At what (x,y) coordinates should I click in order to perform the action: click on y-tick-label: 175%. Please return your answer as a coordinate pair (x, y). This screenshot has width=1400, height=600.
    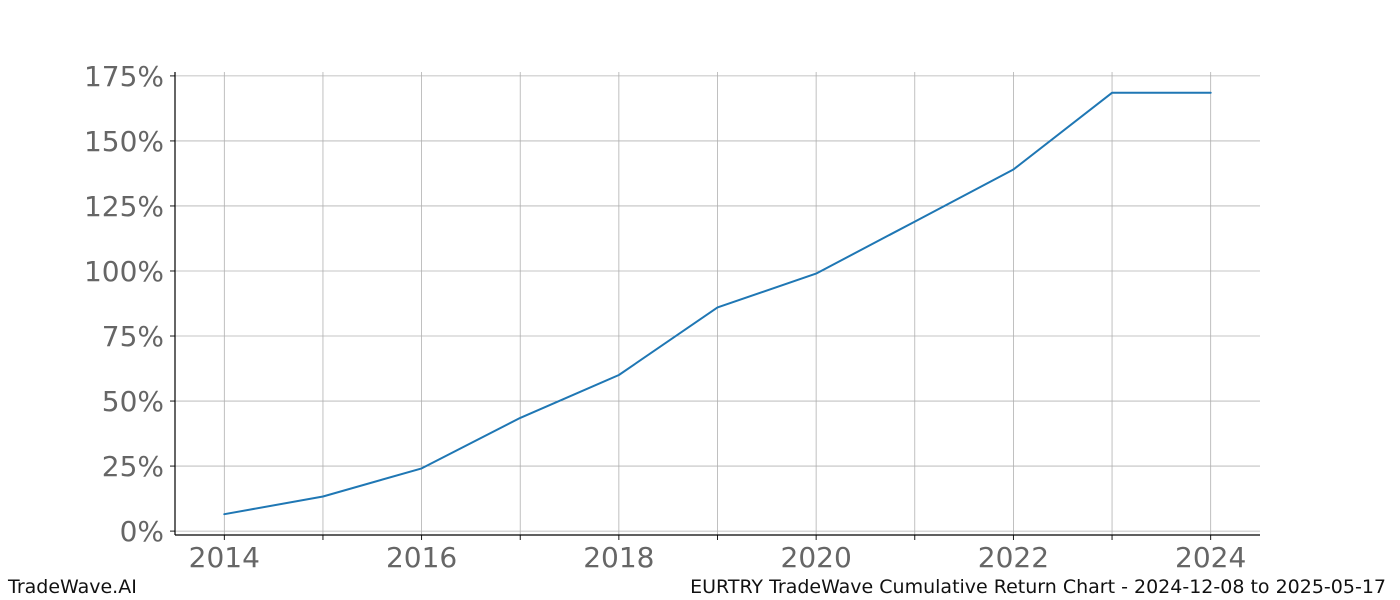
    Looking at the image, I should click on (124, 76).